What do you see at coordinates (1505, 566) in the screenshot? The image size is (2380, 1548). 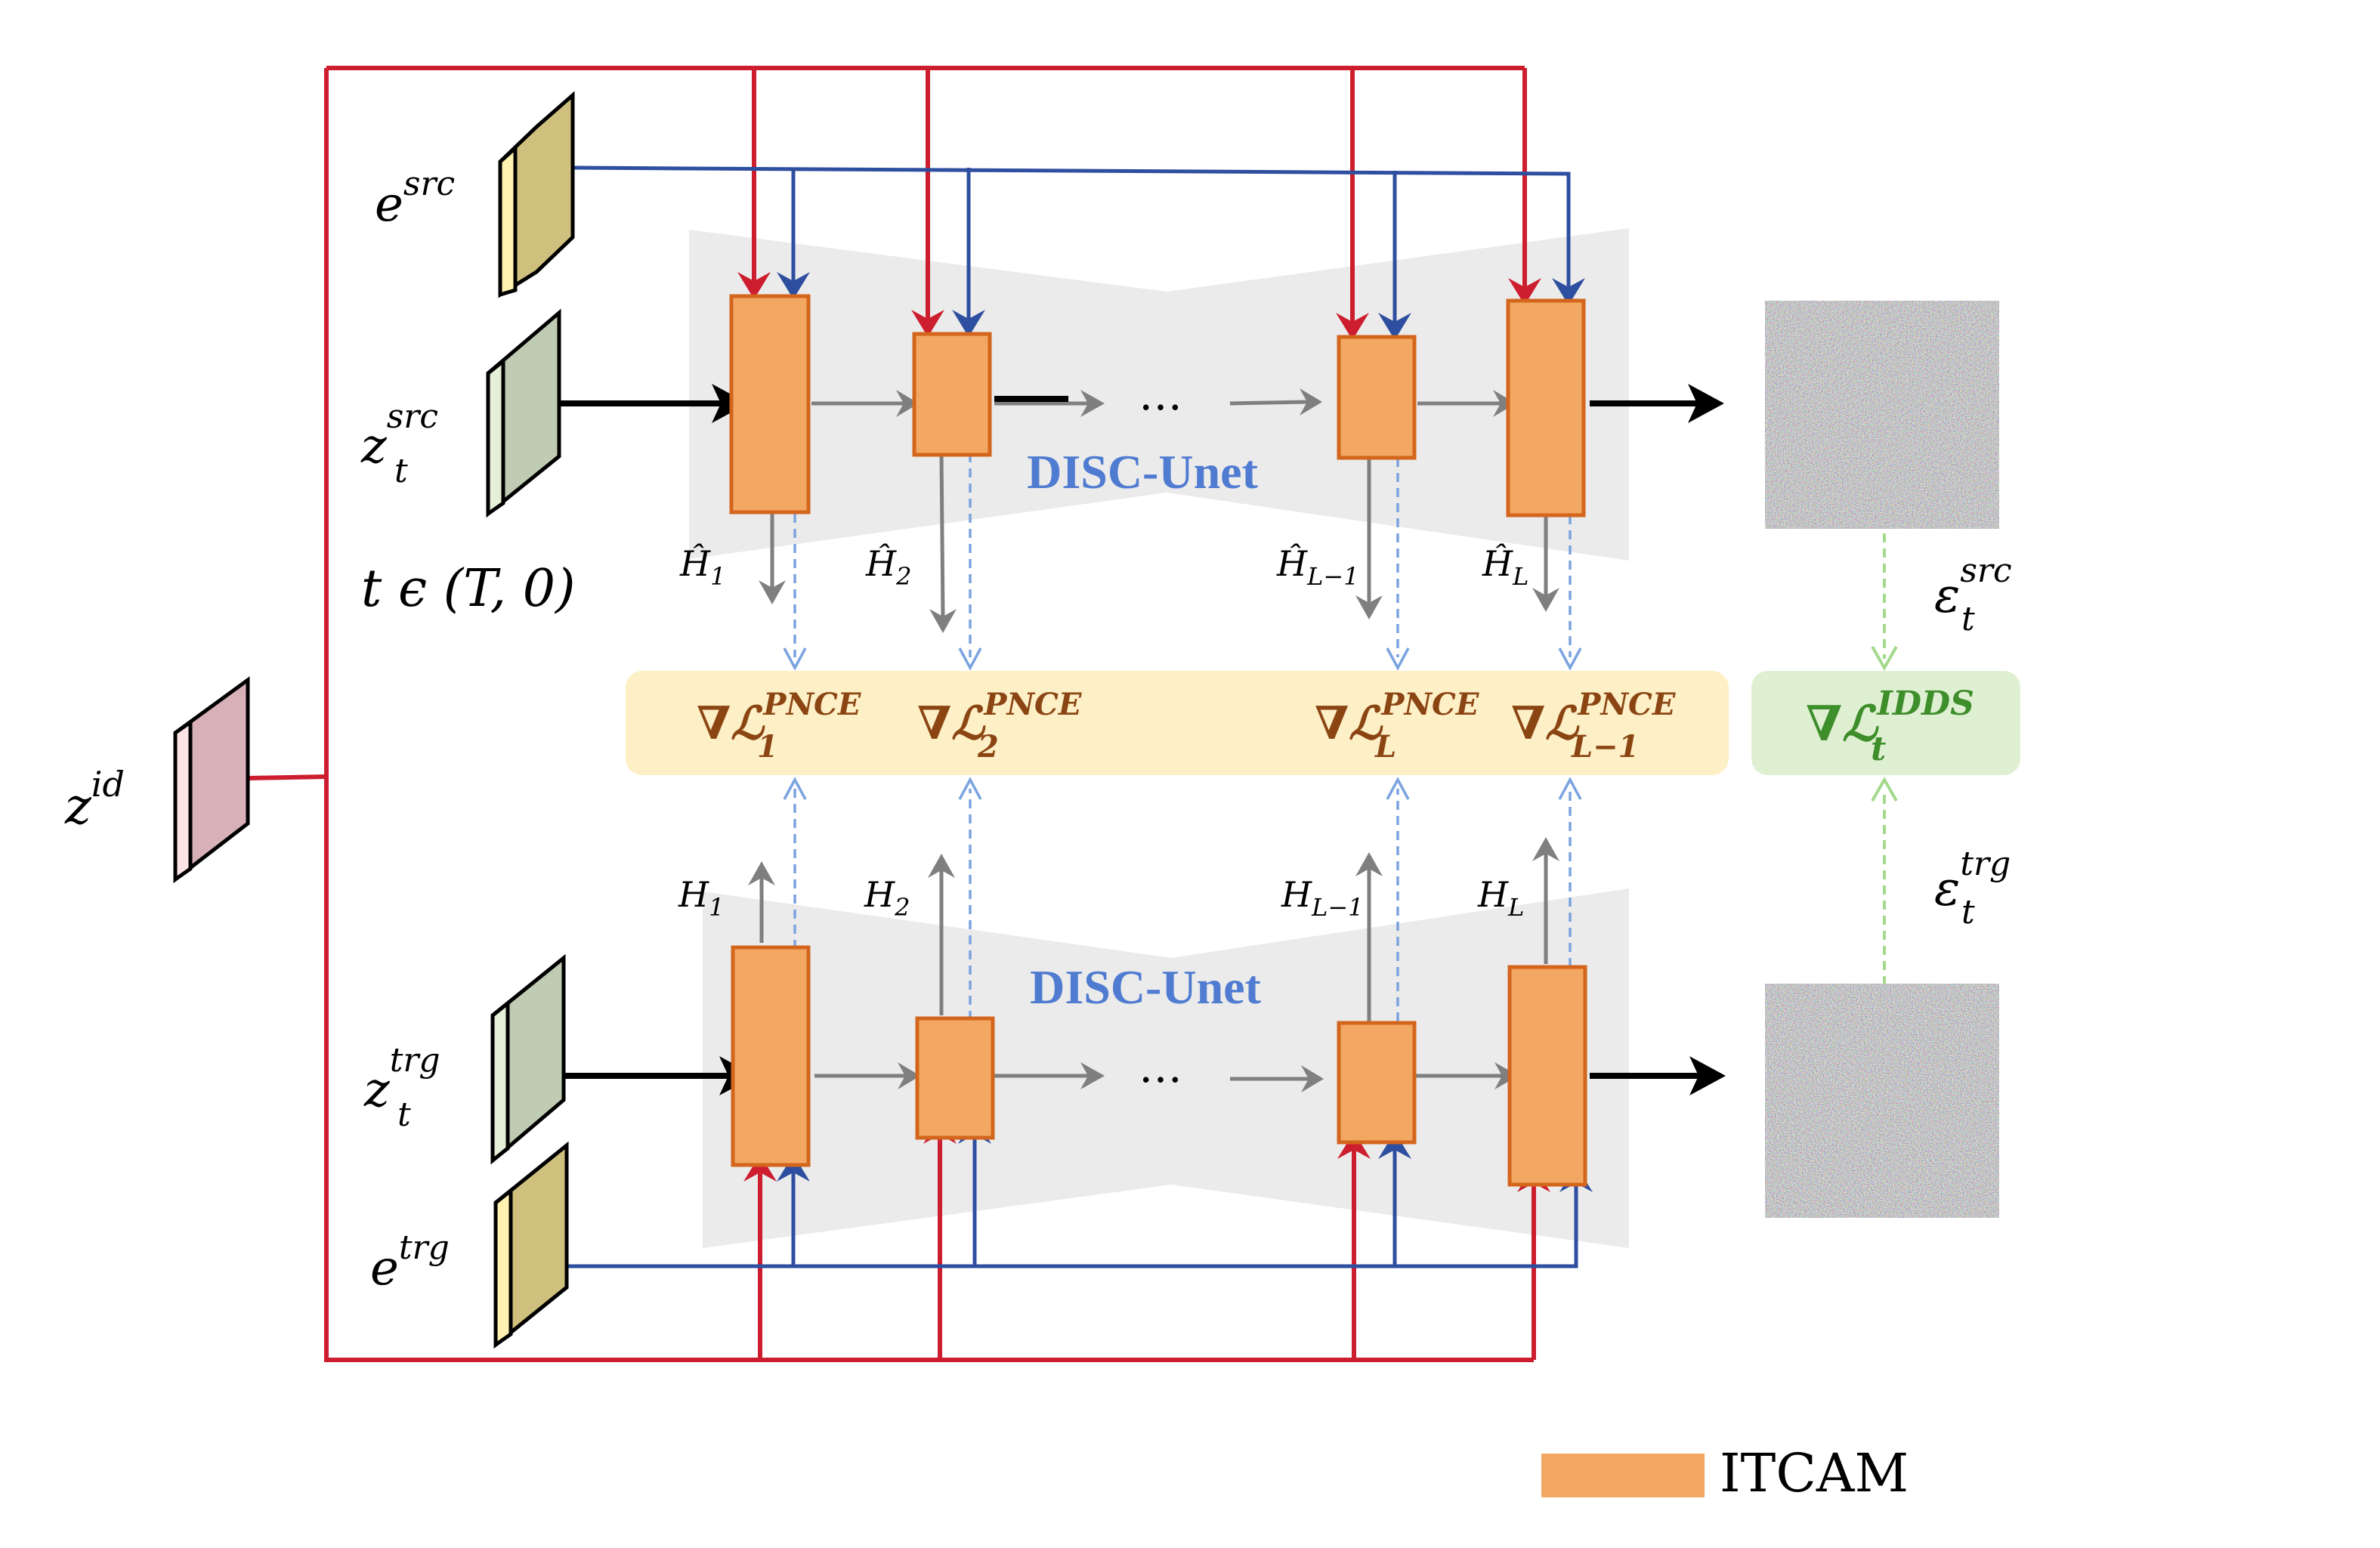 I see `feature-src-l: ĤL` at bounding box center [1505, 566].